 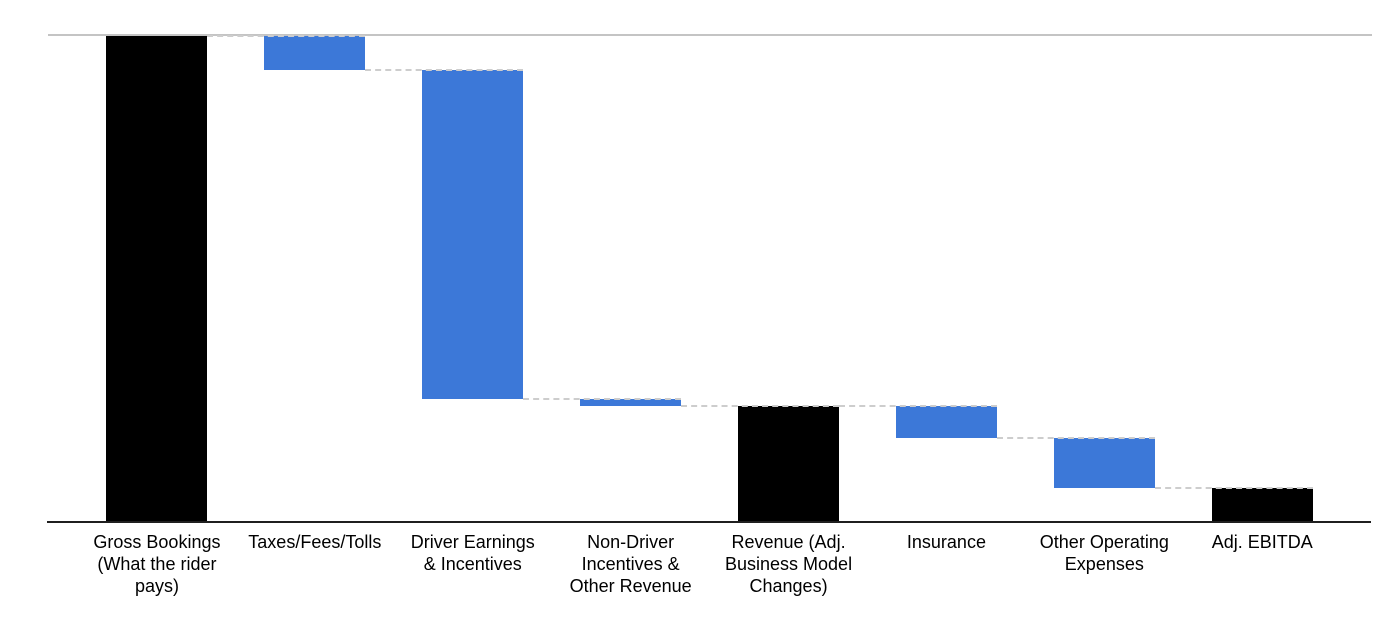 What do you see at coordinates (1104, 553) in the screenshot?
I see `category-label: Other Operating Expenses` at bounding box center [1104, 553].